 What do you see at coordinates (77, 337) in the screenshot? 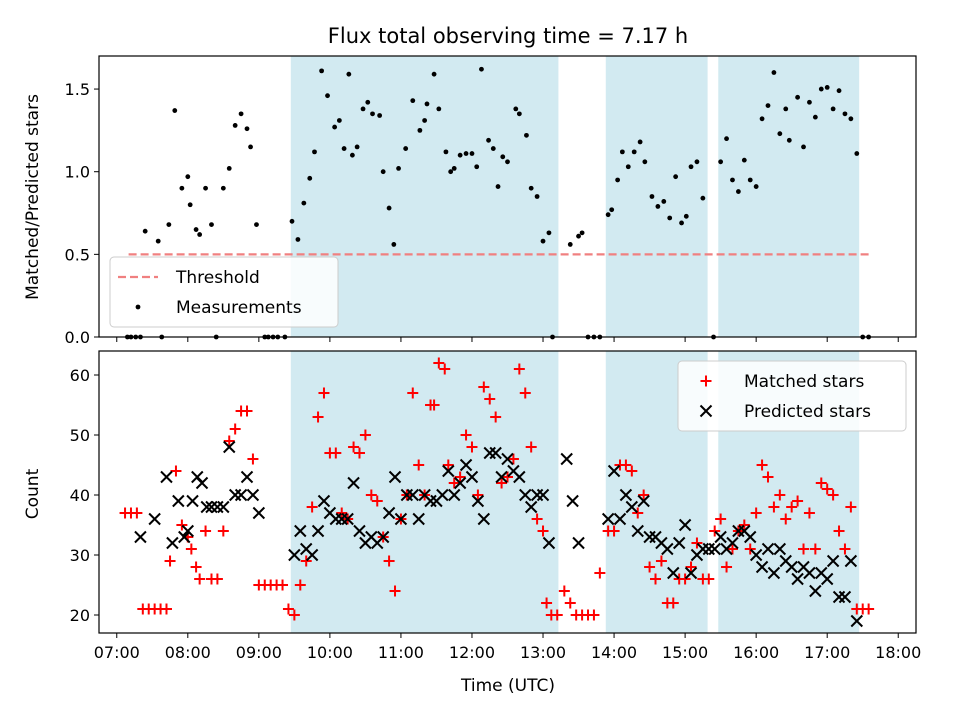
I see `y-tick-label: 0.0` at bounding box center [77, 337].